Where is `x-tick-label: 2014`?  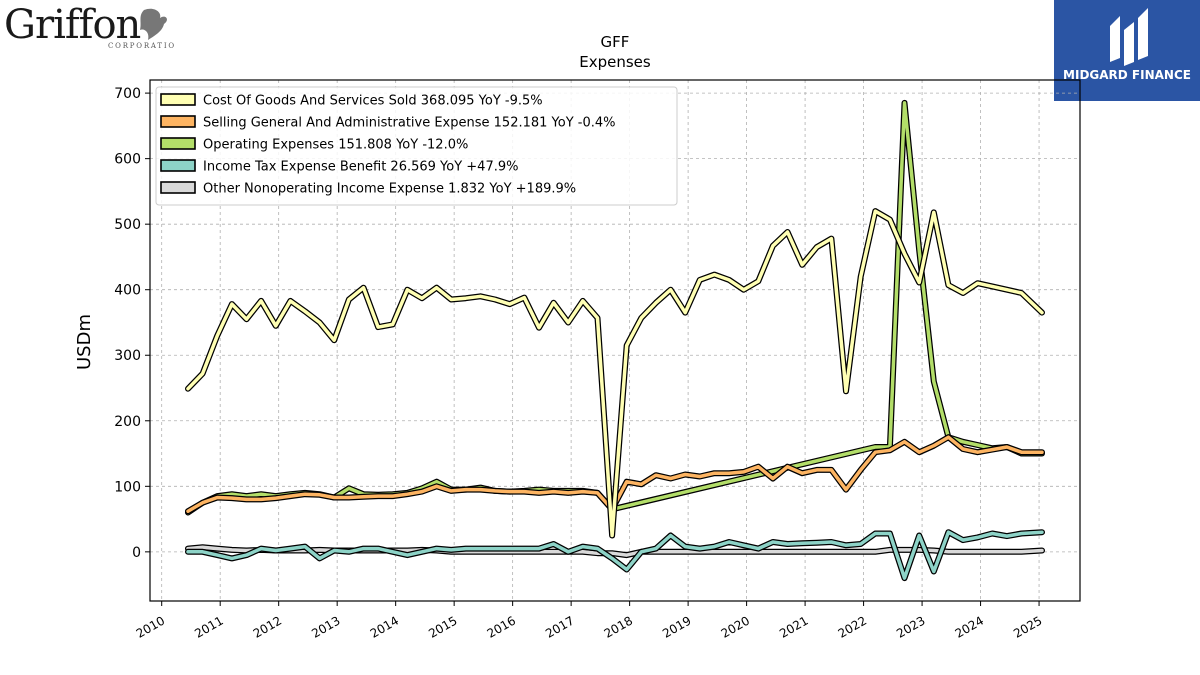
x-tick-label: 2014 is located at coordinates (384, 626).